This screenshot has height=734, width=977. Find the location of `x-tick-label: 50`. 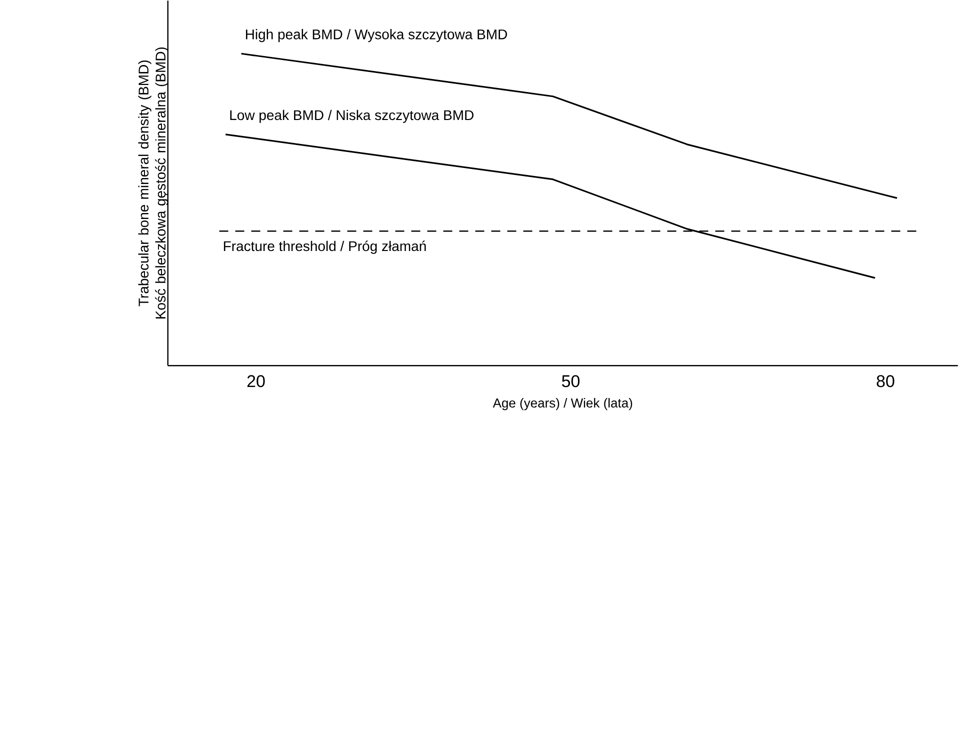

x-tick-label: 50 is located at coordinates (571, 381).